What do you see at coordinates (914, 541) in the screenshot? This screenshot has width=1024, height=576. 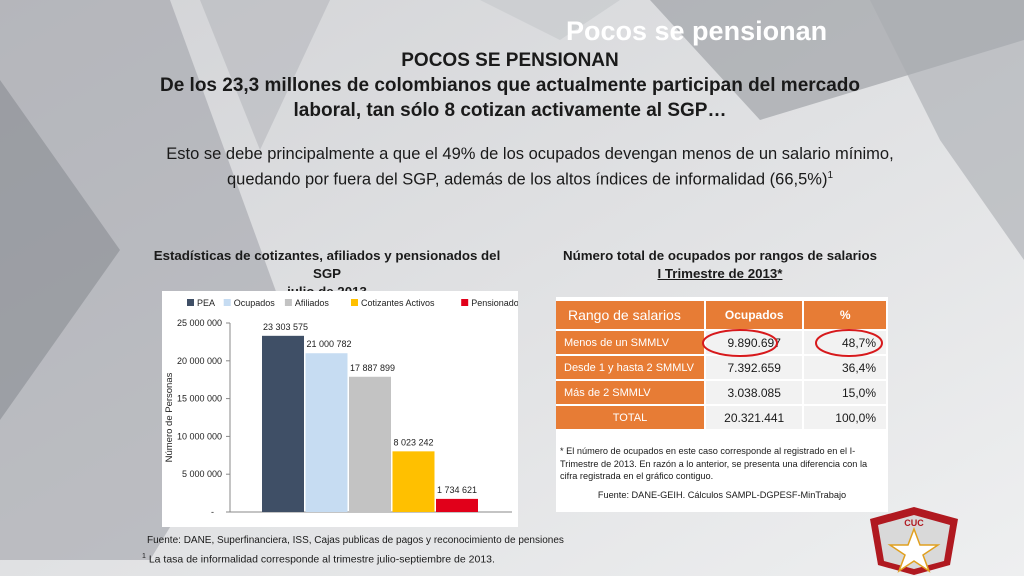 I see `cuc-logo: CUC` at bounding box center [914, 541].